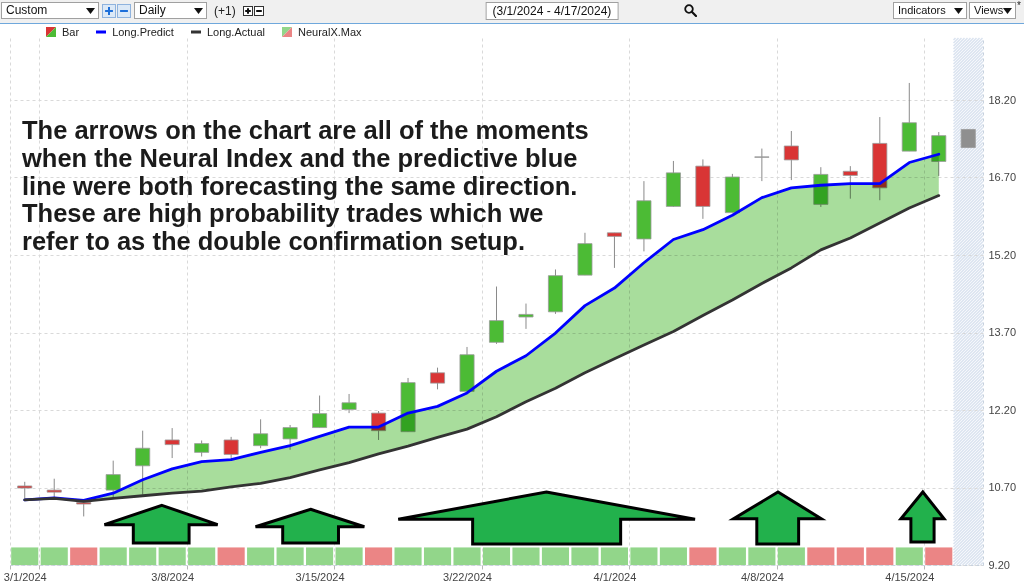 This screenshot has height=584, width=1024. Describe the element at coordinates (173, 576) in the screenshot. I see `x-tick-label: 3/8/2024` at that location.